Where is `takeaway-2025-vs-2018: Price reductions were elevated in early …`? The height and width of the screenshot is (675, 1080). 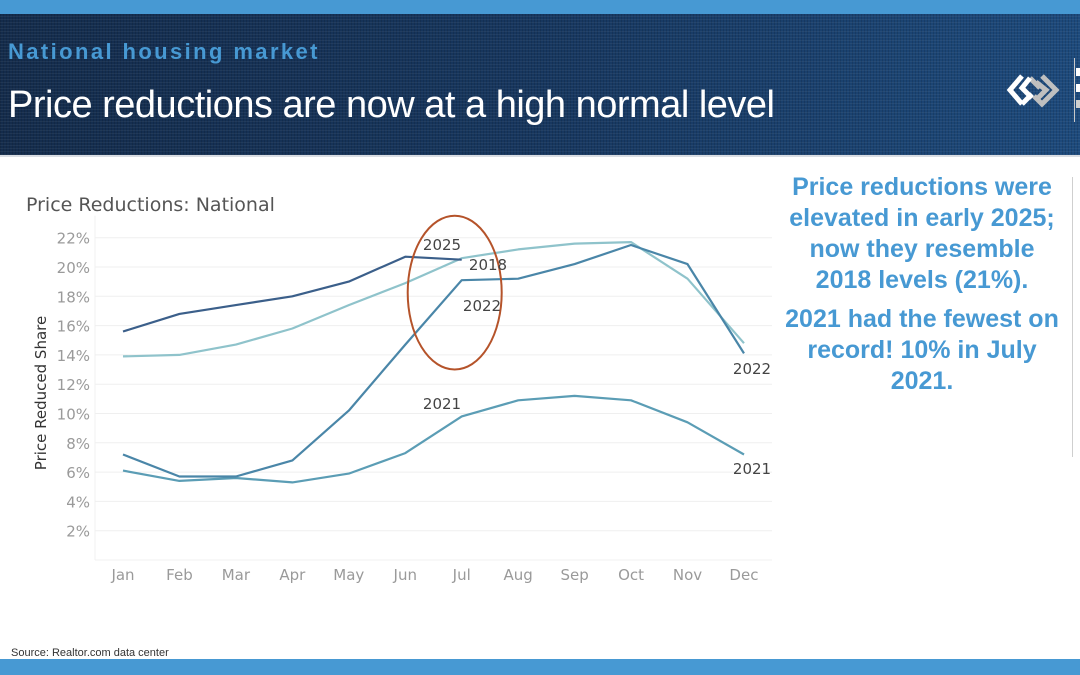 takeaway-2025-vs-2018: Price reductions were elevated in early … is located at coordinates (922, 233).